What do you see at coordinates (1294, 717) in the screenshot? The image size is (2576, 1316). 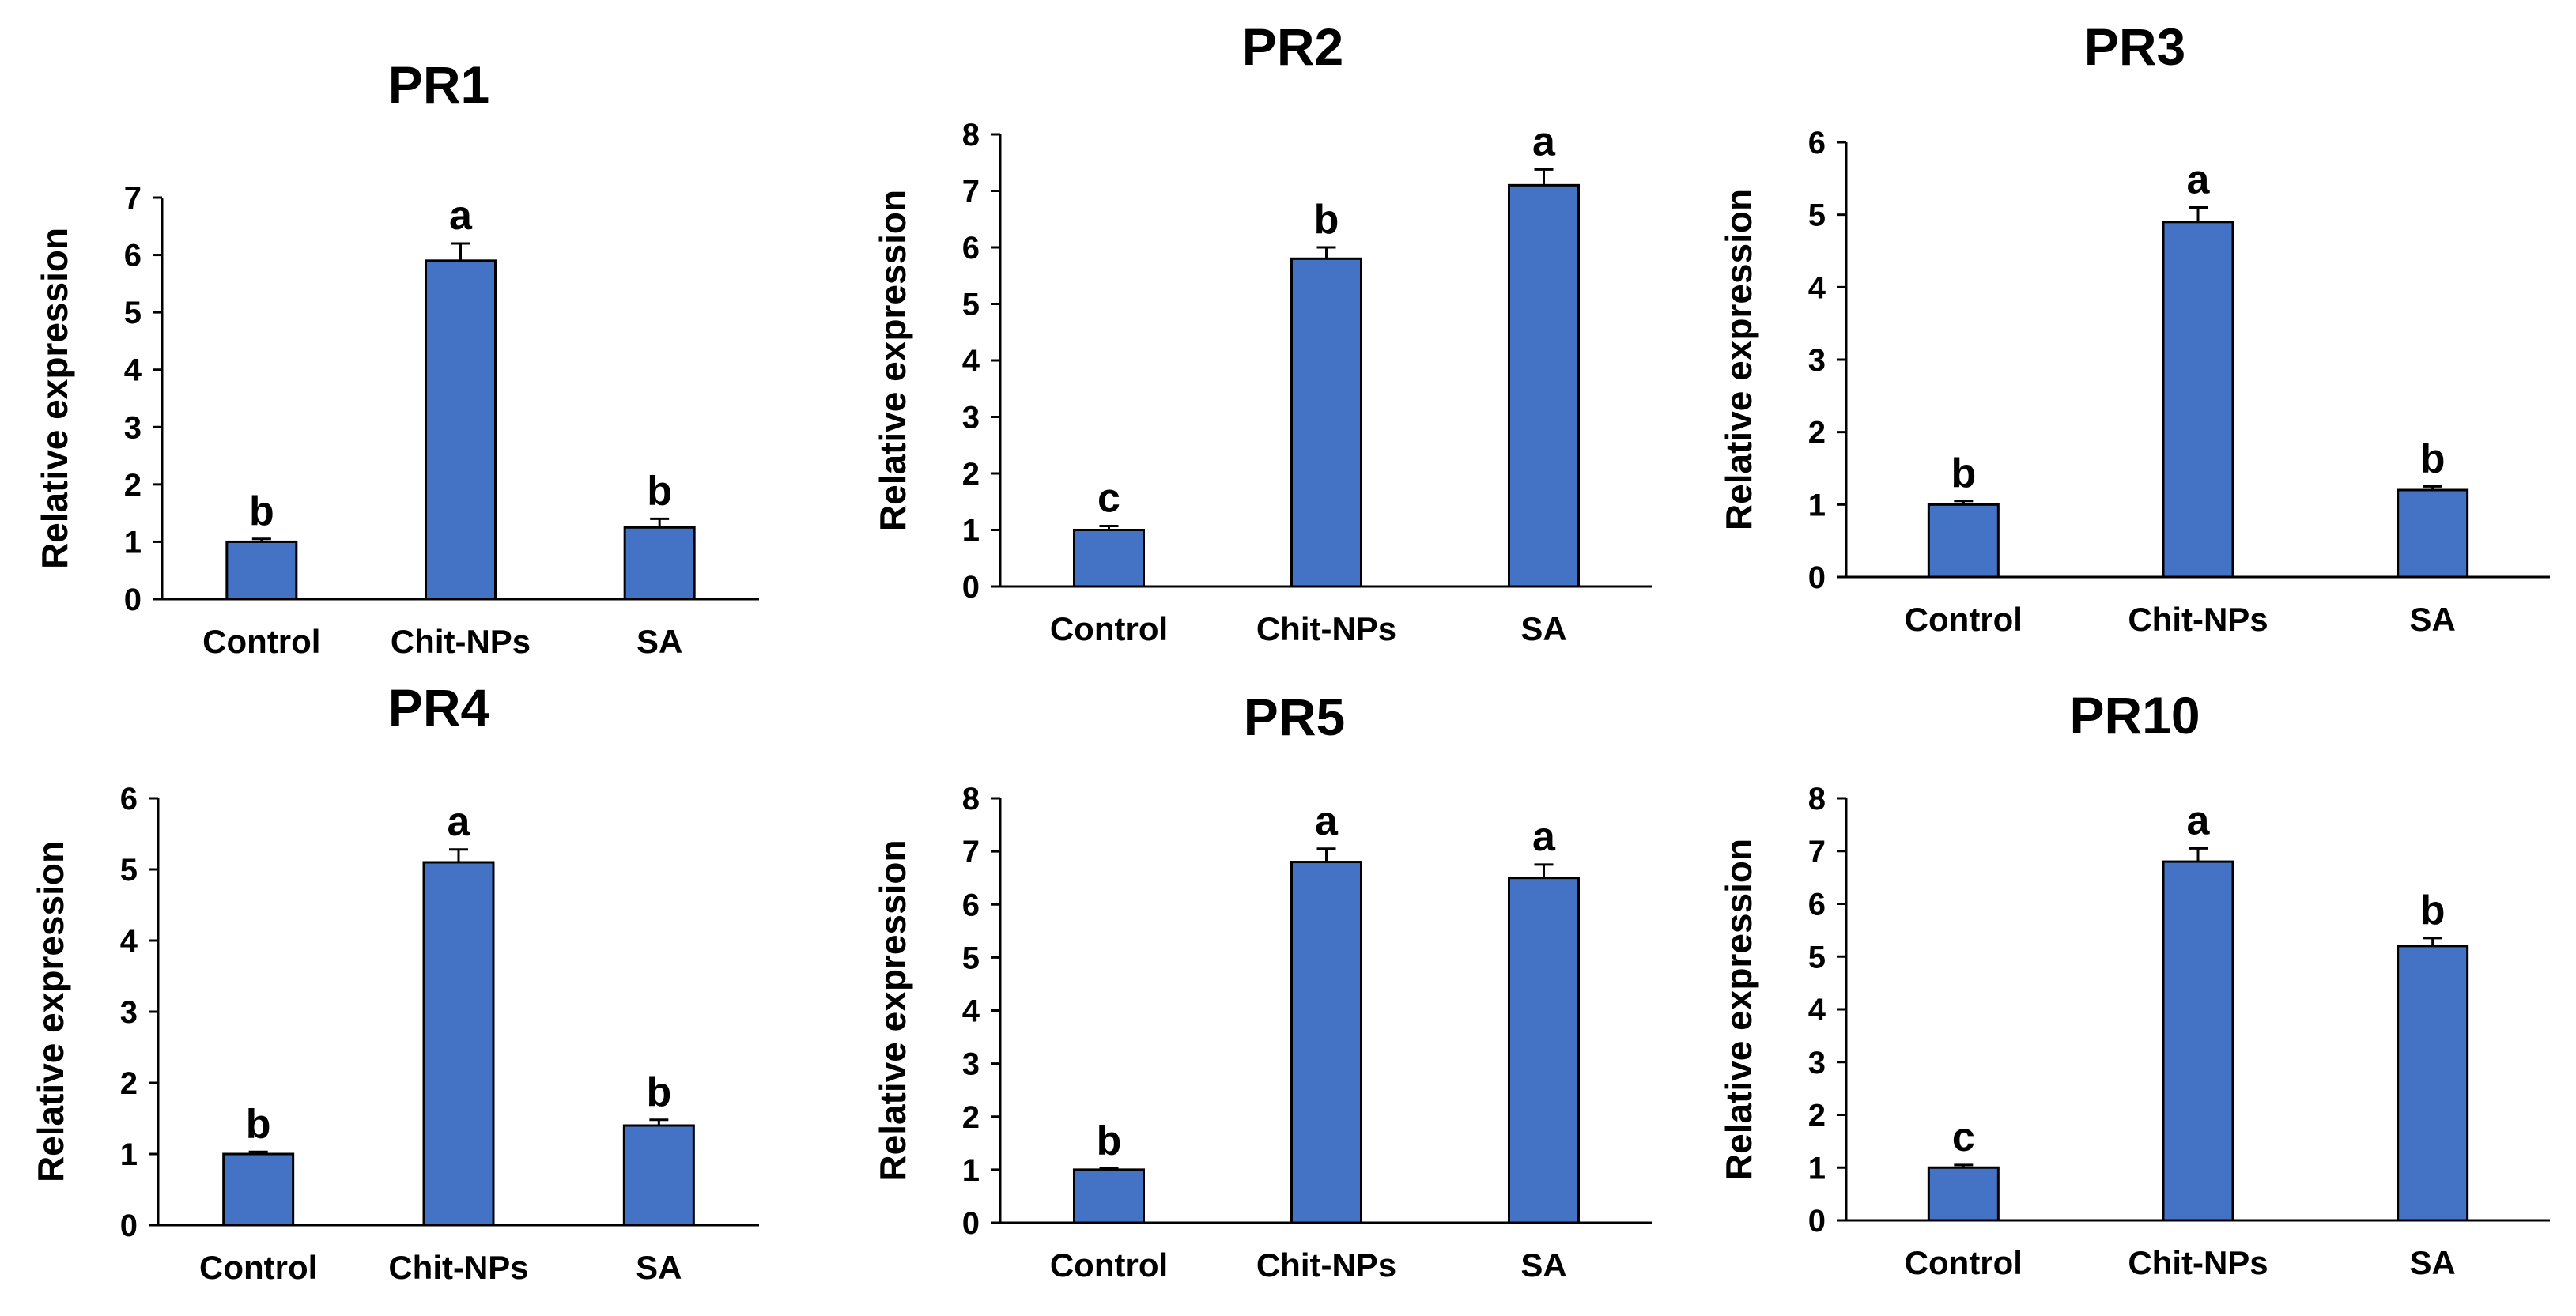 I see `chart-title: PR5` at bounding box center [1294, 717].